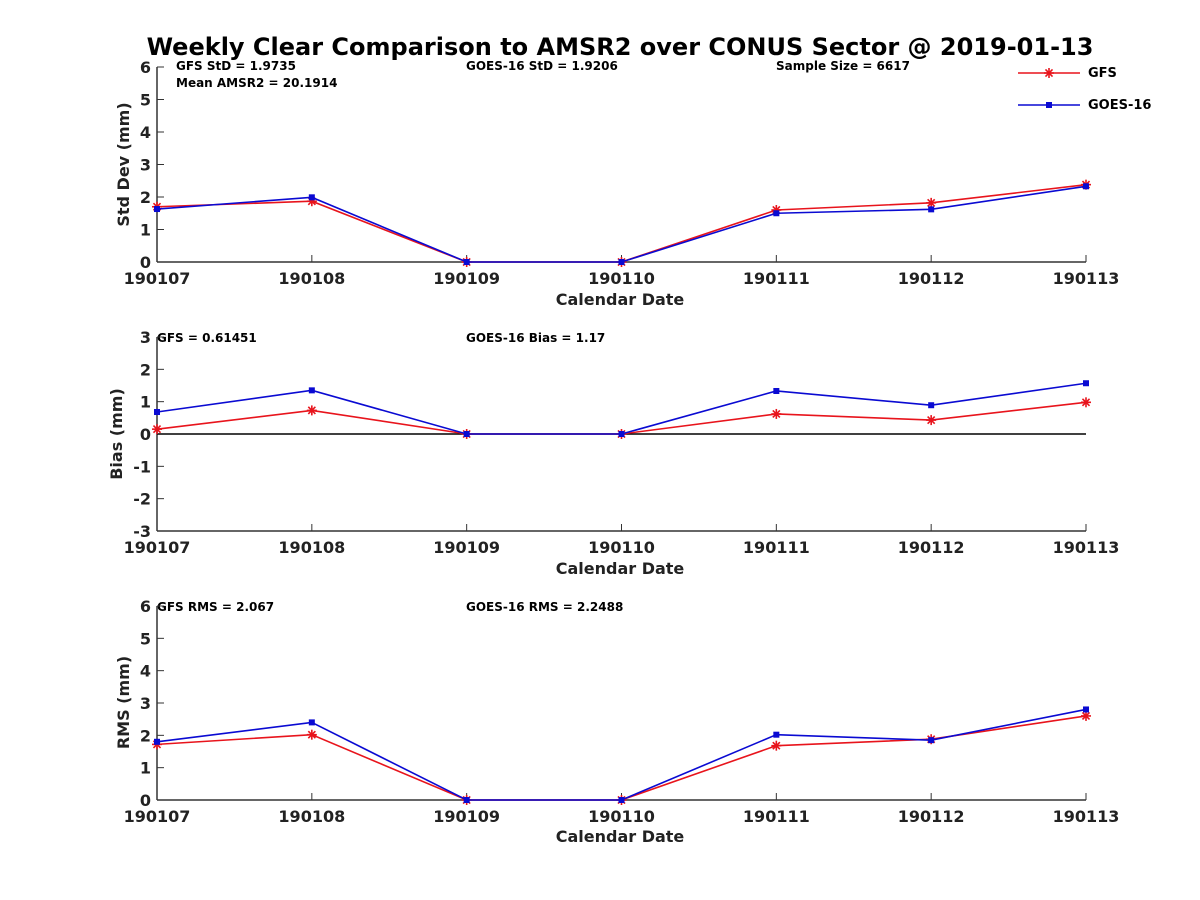 The height and width of the screenshot is (900, 1200). Describe the element at coordinates (207, 338) in the screenshot. I see `annotation-gfs-bias: GFS = 0.61451` at that location.